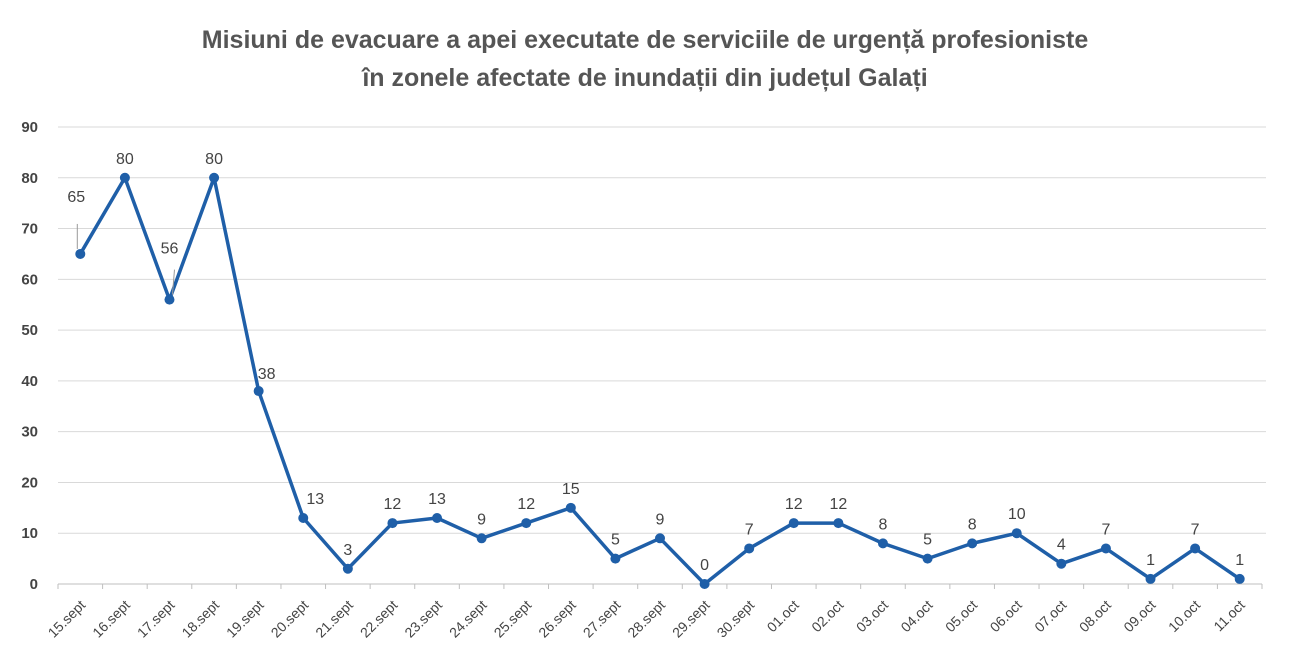  I want to click on x-tick-label: 26.sept, so click(557, 619).